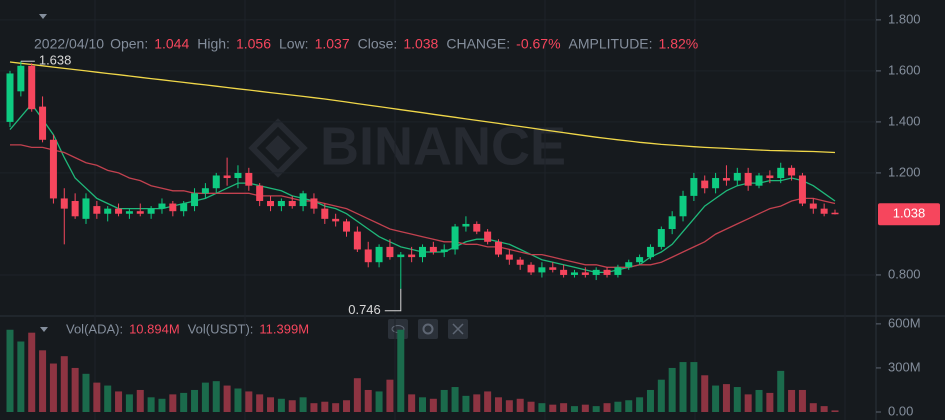 Image resolution: width=945 pixels, height=420 pixels. What do you see at coordinates (428, 329) in the screenshot?
I see `settings-icon` at bounding box center [428, 329].